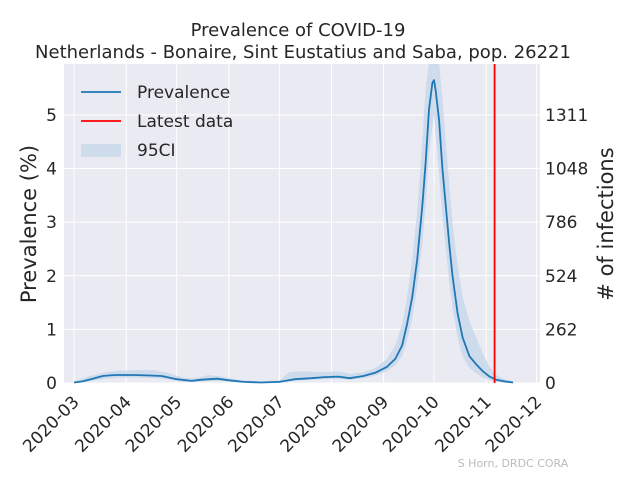 The image size is (640, 480). Describe the element at coordinates (51, 277) in the screenshot. I see `y-tick-label: 2` at that location.